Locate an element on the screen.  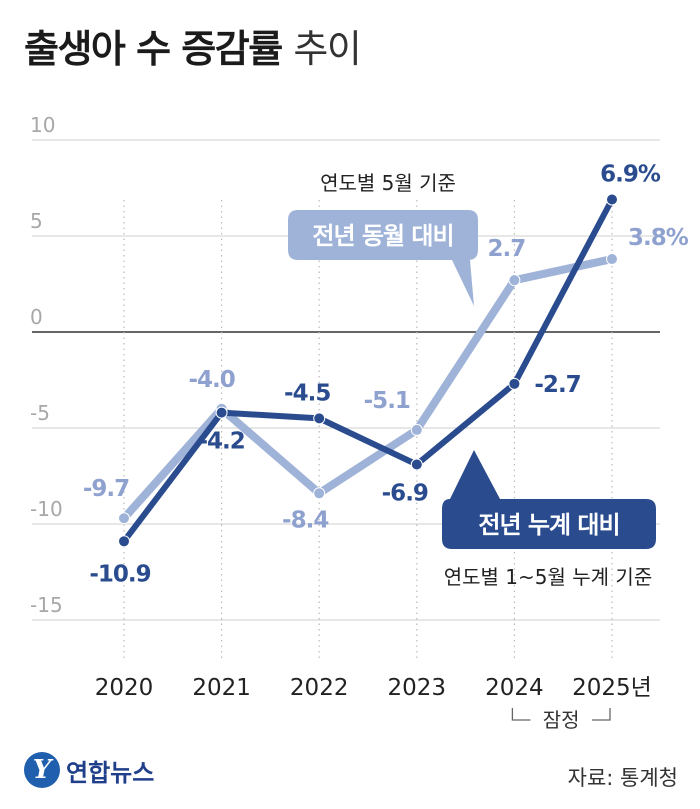
light-data-label: -9.7 is located at coordinates (106, 489).